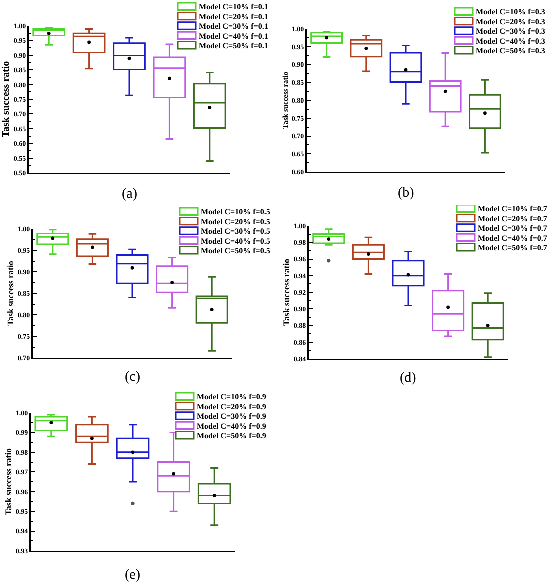 The height and width of the screenshot is (583, 550). What do you see at coordinates (511, 12) in the screenshot?
I see `legend-label: Model C=10% f=0.3` at bounding box center [511, 12].